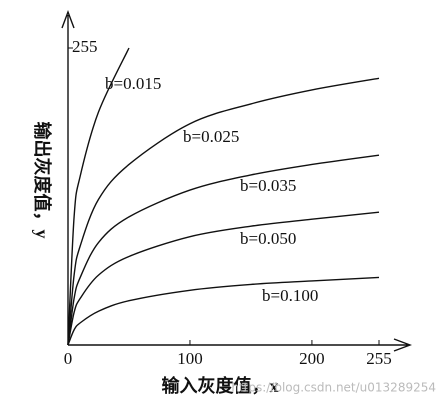 The image size is (441, 409). What do you see at coordinates (68, 177) in the screenshot?
I see `y-axis` at bounding box center [68, 177].